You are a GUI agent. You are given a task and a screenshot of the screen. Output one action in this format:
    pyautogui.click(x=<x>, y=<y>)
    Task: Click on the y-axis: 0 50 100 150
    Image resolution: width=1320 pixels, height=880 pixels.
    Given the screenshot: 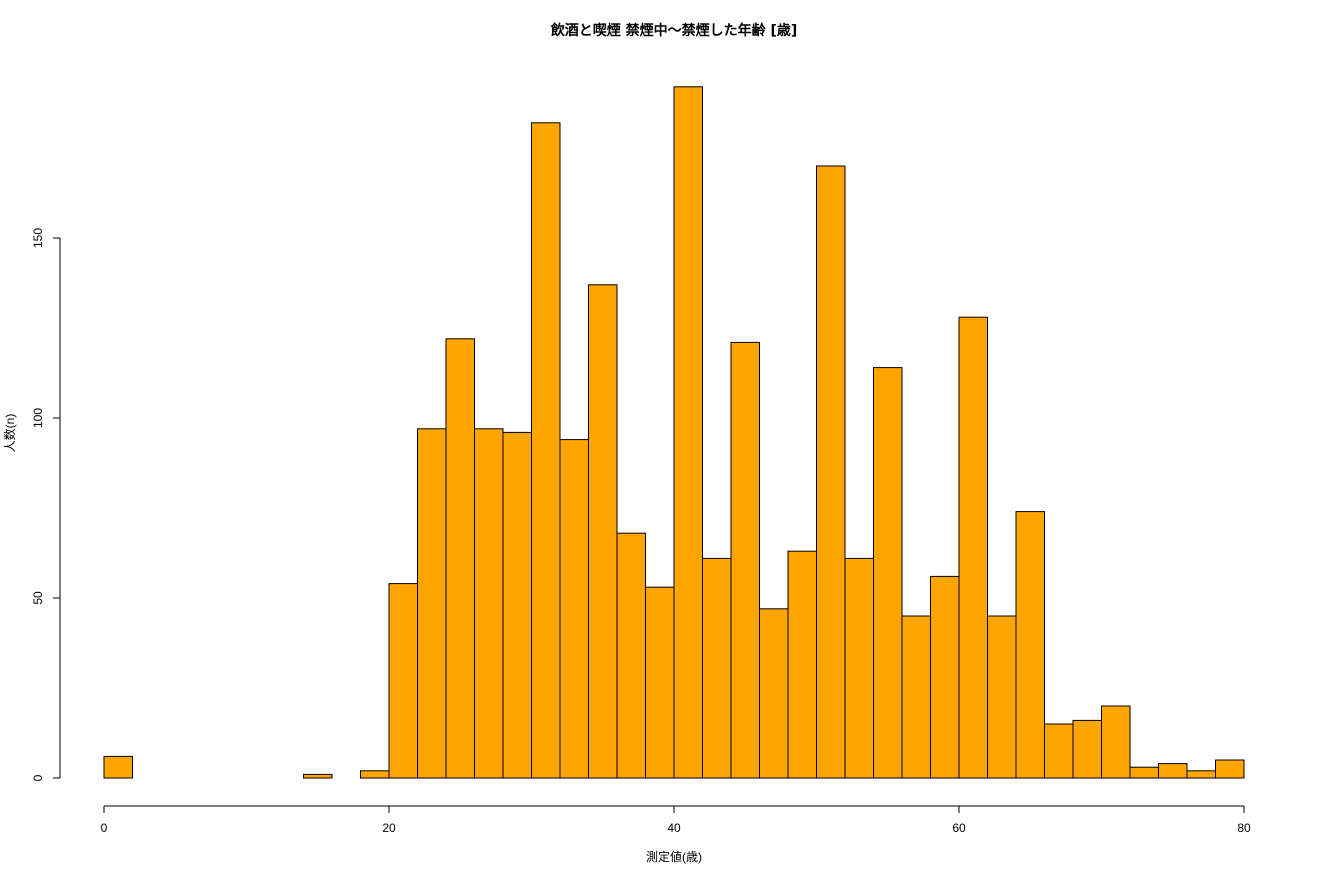 What is the action you would take?
    pyautogui.click(x=46, y=504)
    